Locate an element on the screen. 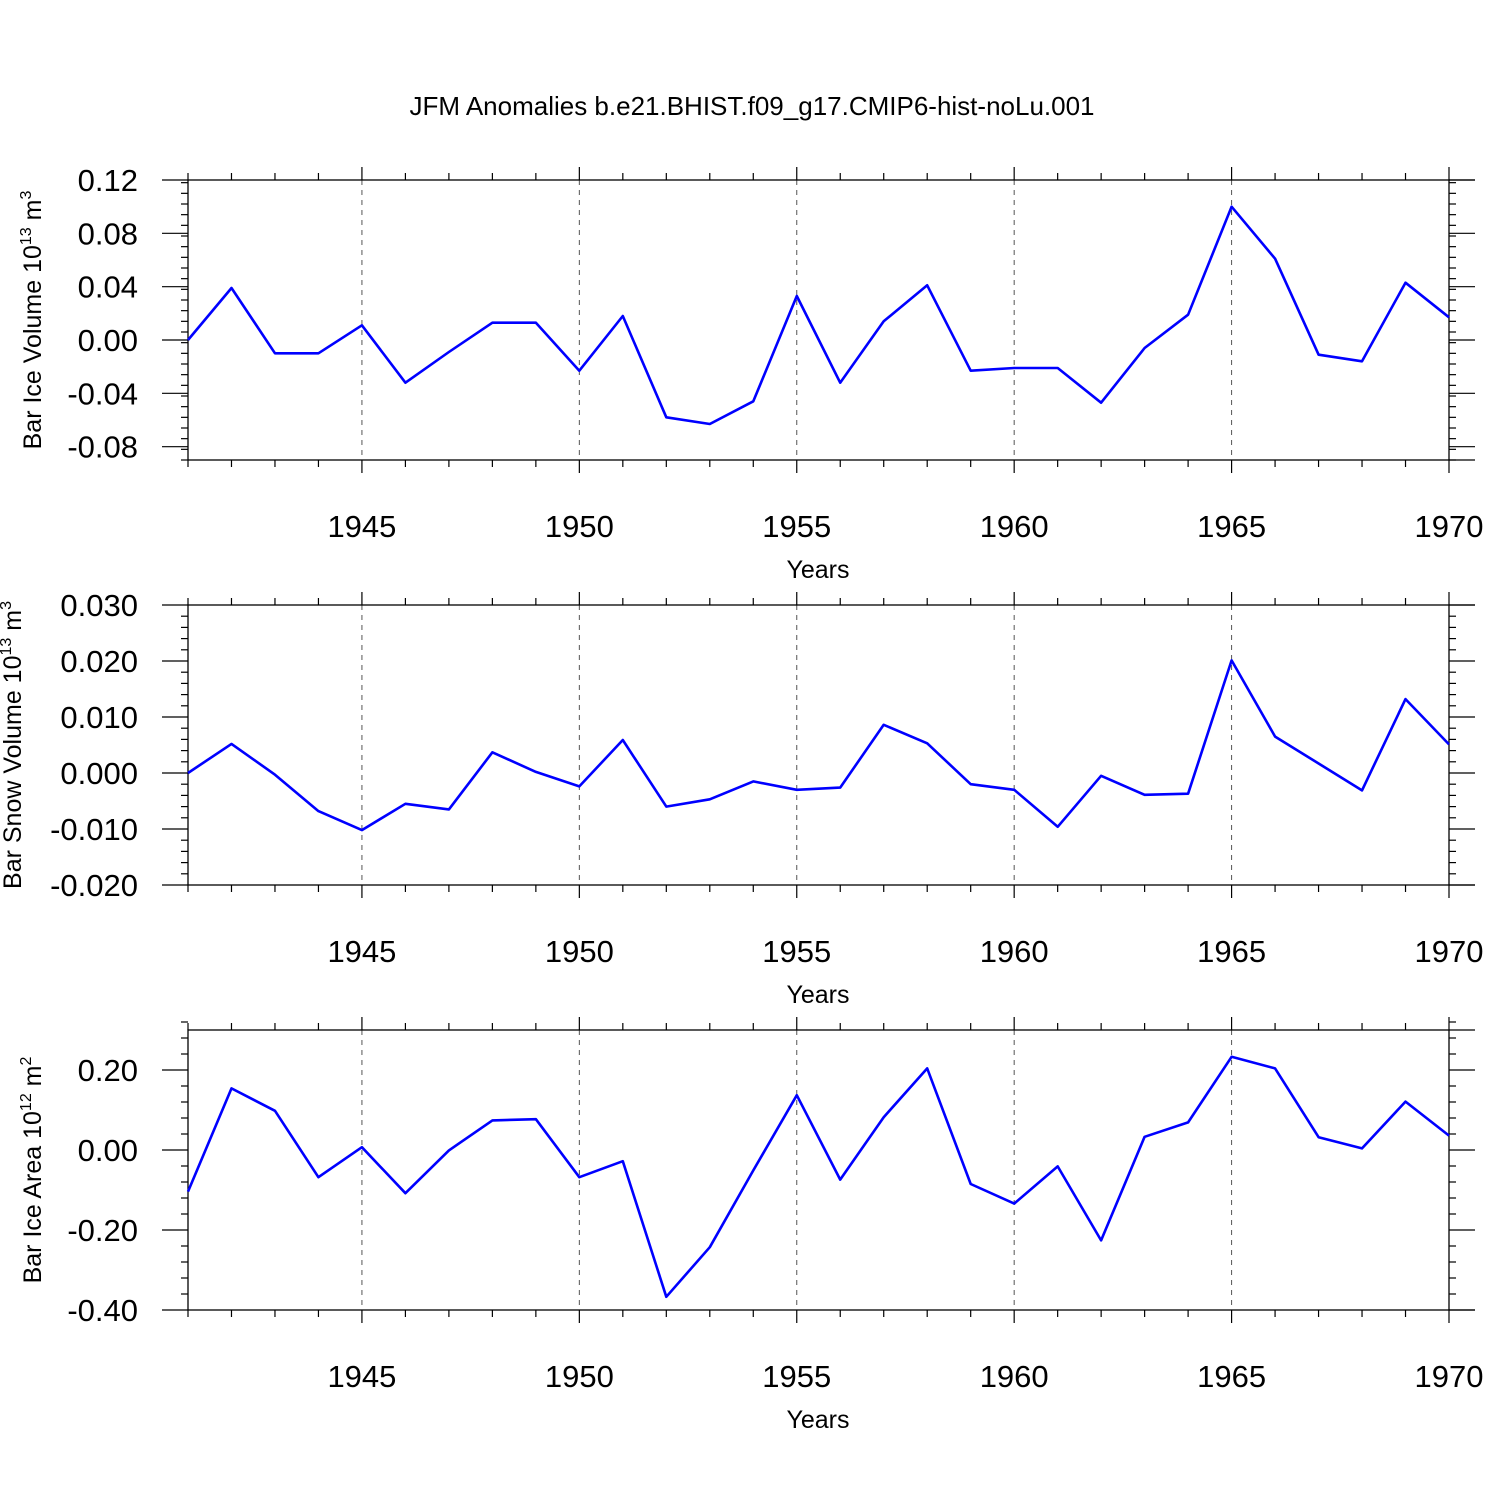 The image size is (1500, 1500). y-tick-label: 0.20 is located at coordinates (108, 1070).